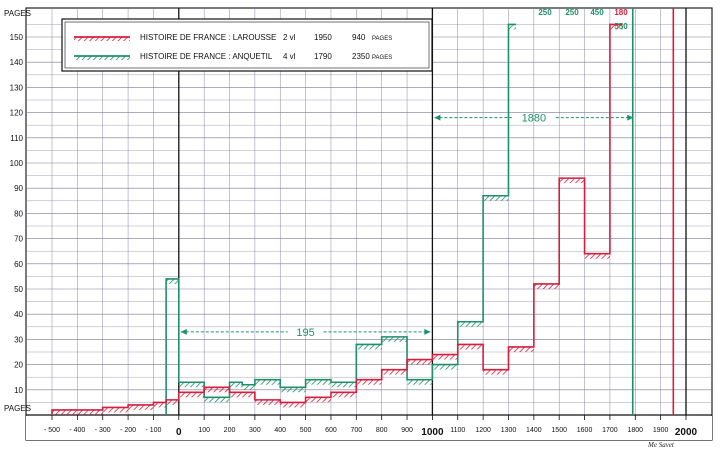 This screenshot has width=720, height=469. I want to click on y-tick-label: 150, so click(17, 37).